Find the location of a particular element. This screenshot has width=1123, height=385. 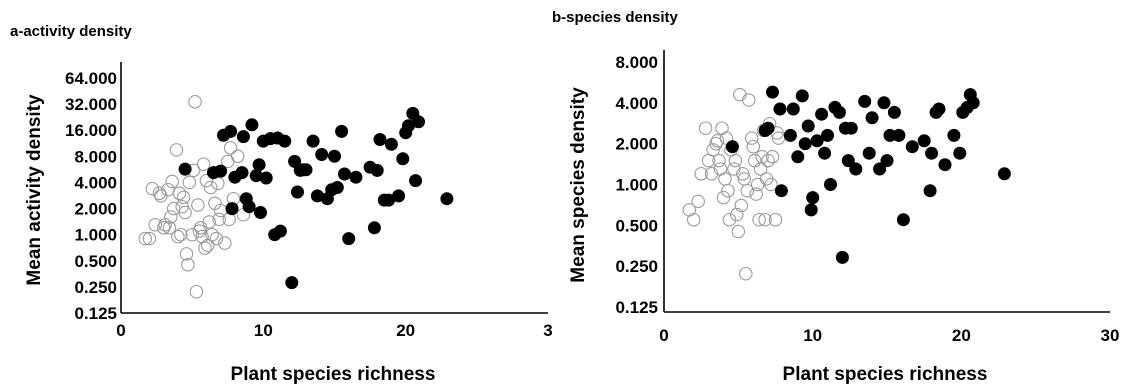

panel-a-title: a-activity density is located at coordinates (71, 31).